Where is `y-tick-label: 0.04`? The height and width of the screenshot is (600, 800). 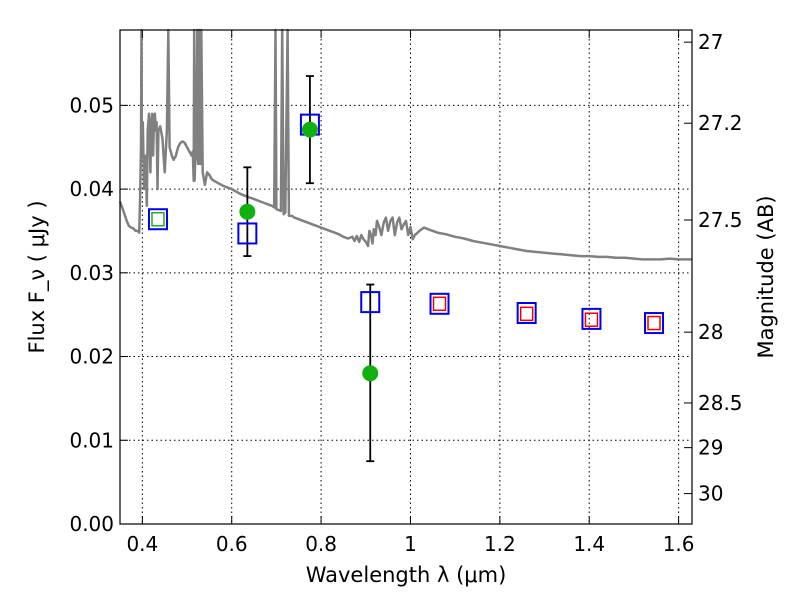
y-tick-label: 0.04 is located at coordinates (91, 189).